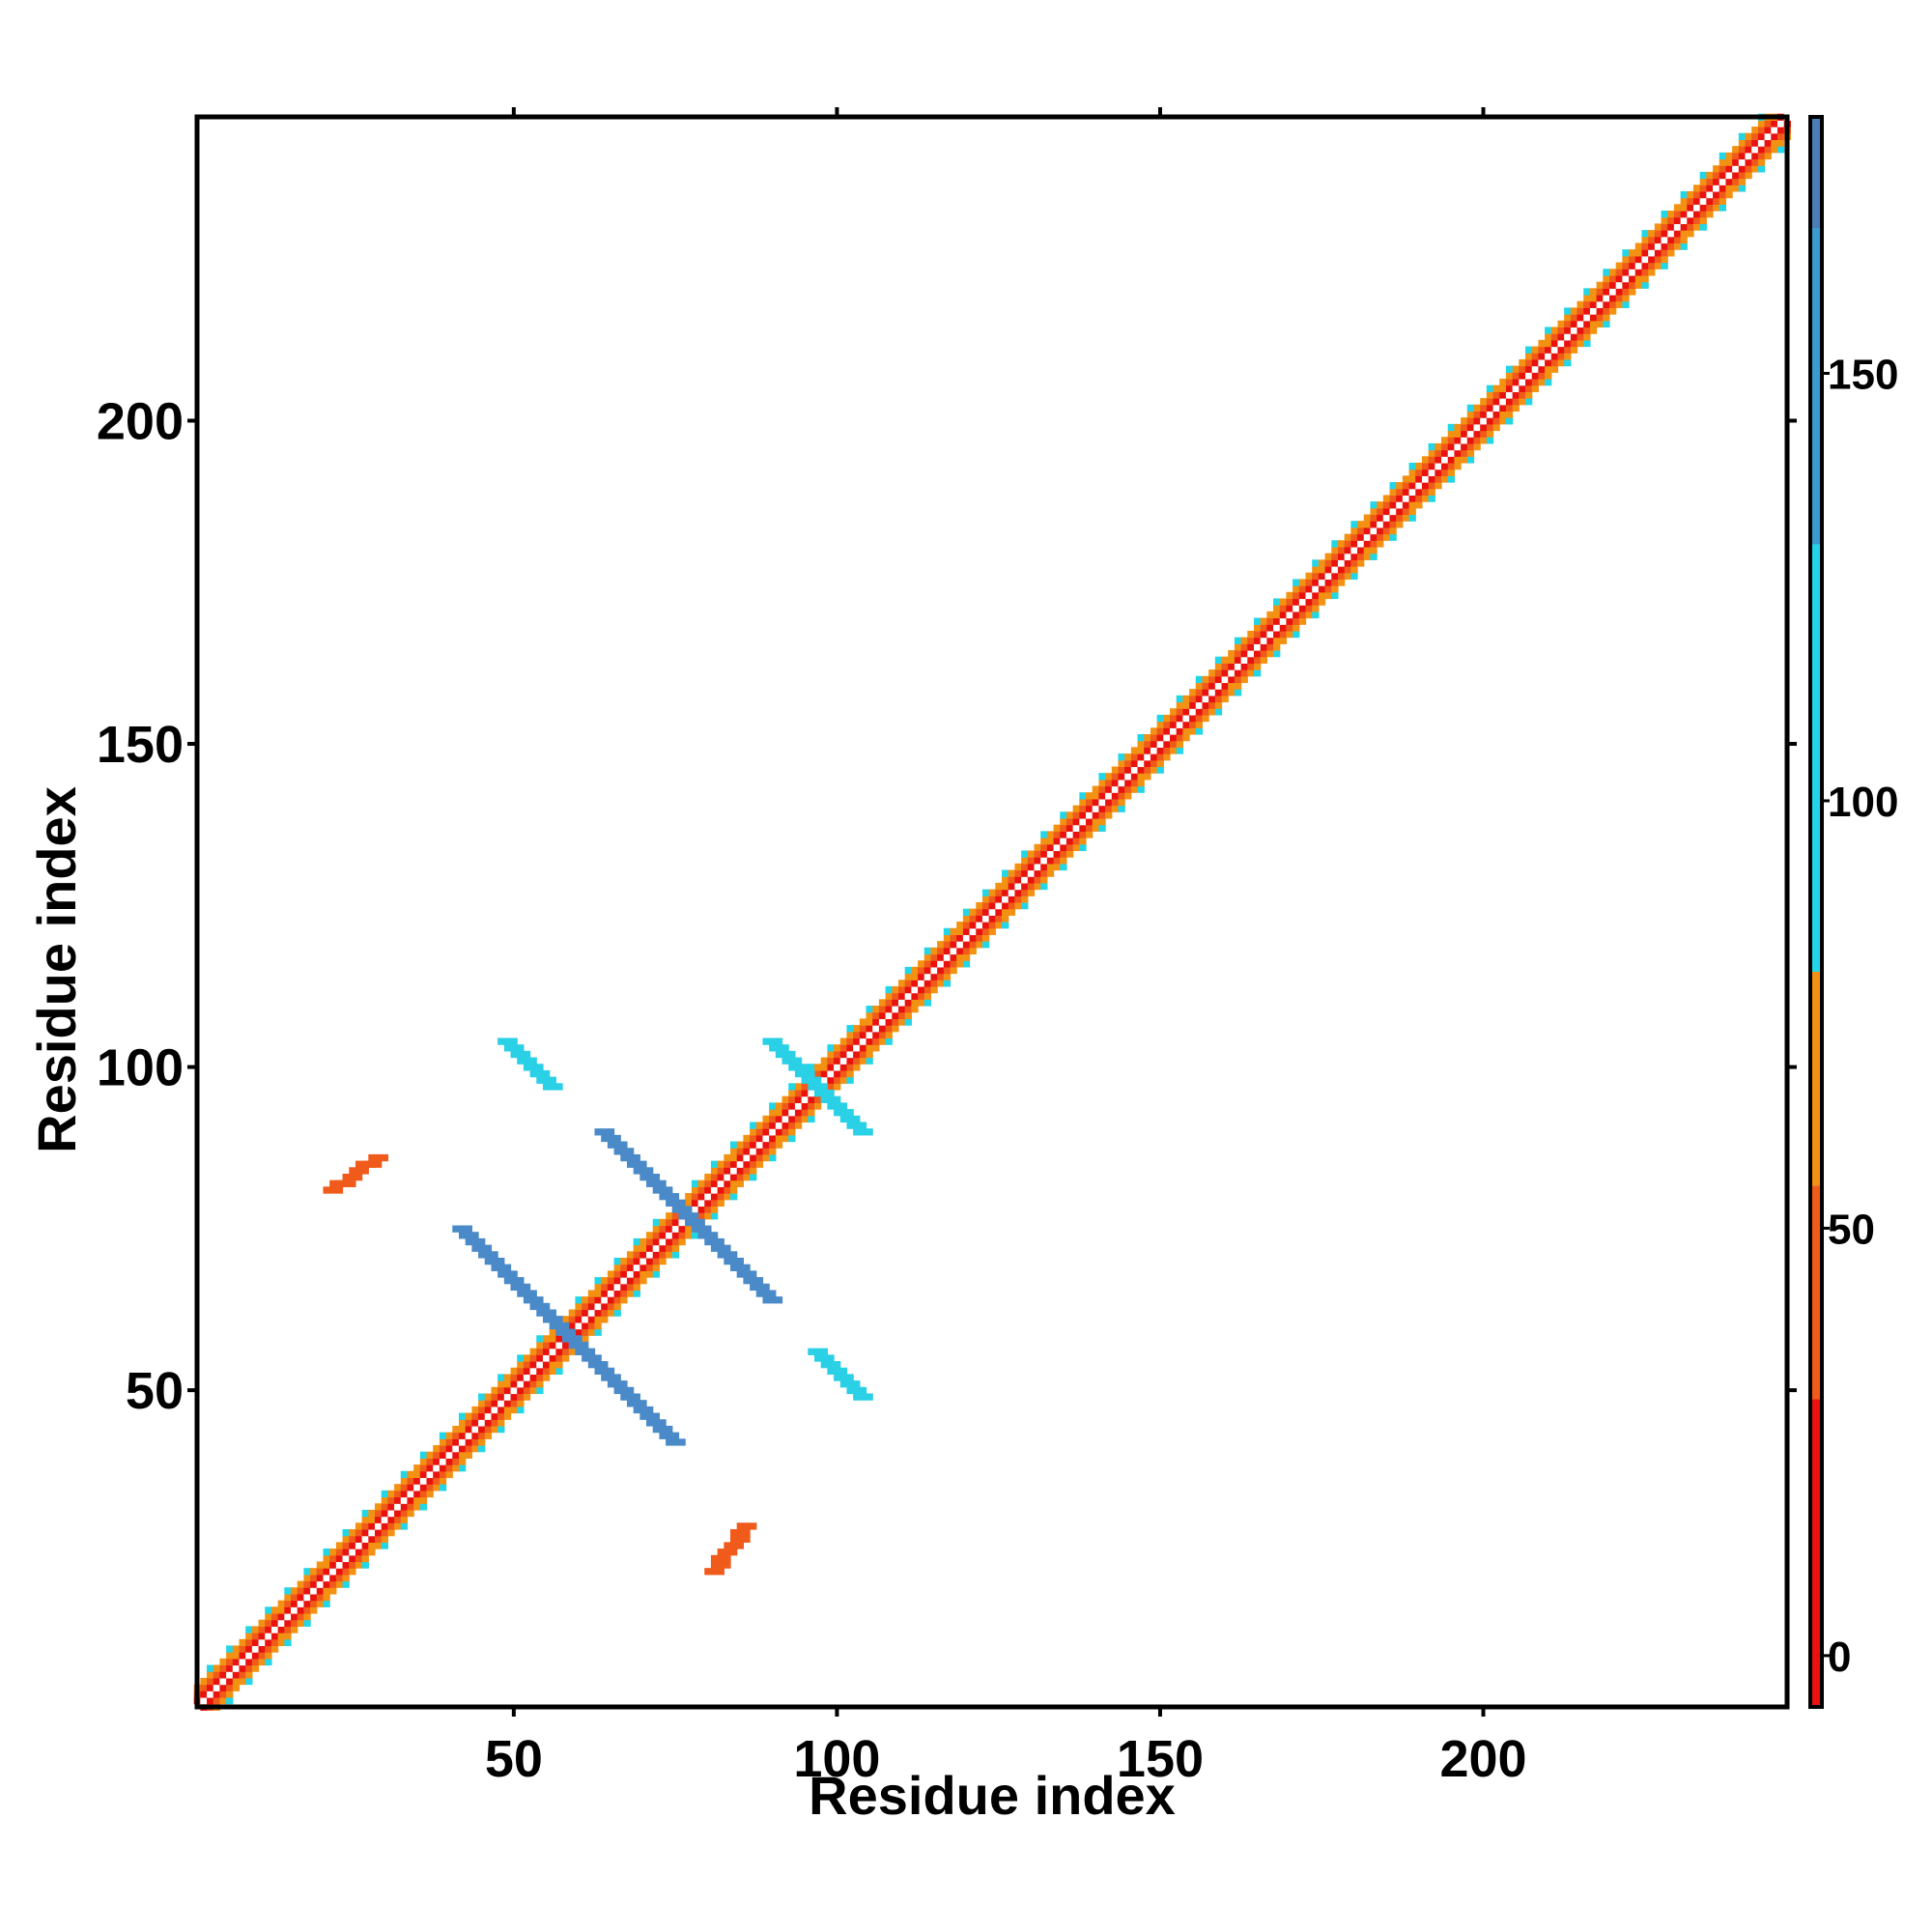 The height and width of the screenshot is (1932, 1932). I want to click on colorbar-bin, so click(1816, 1292).